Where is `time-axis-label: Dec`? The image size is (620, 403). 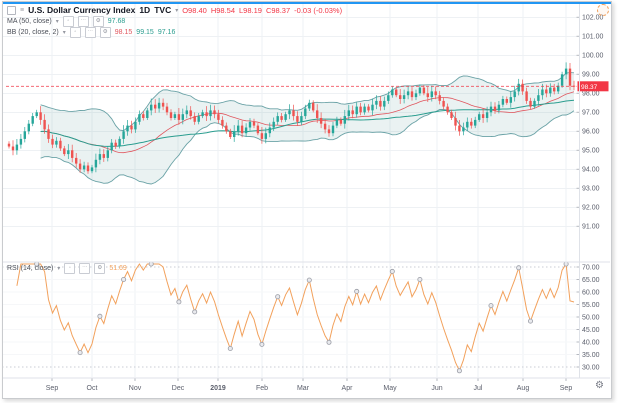 time-axis-label: Dec is located at coordinates (178, 388).